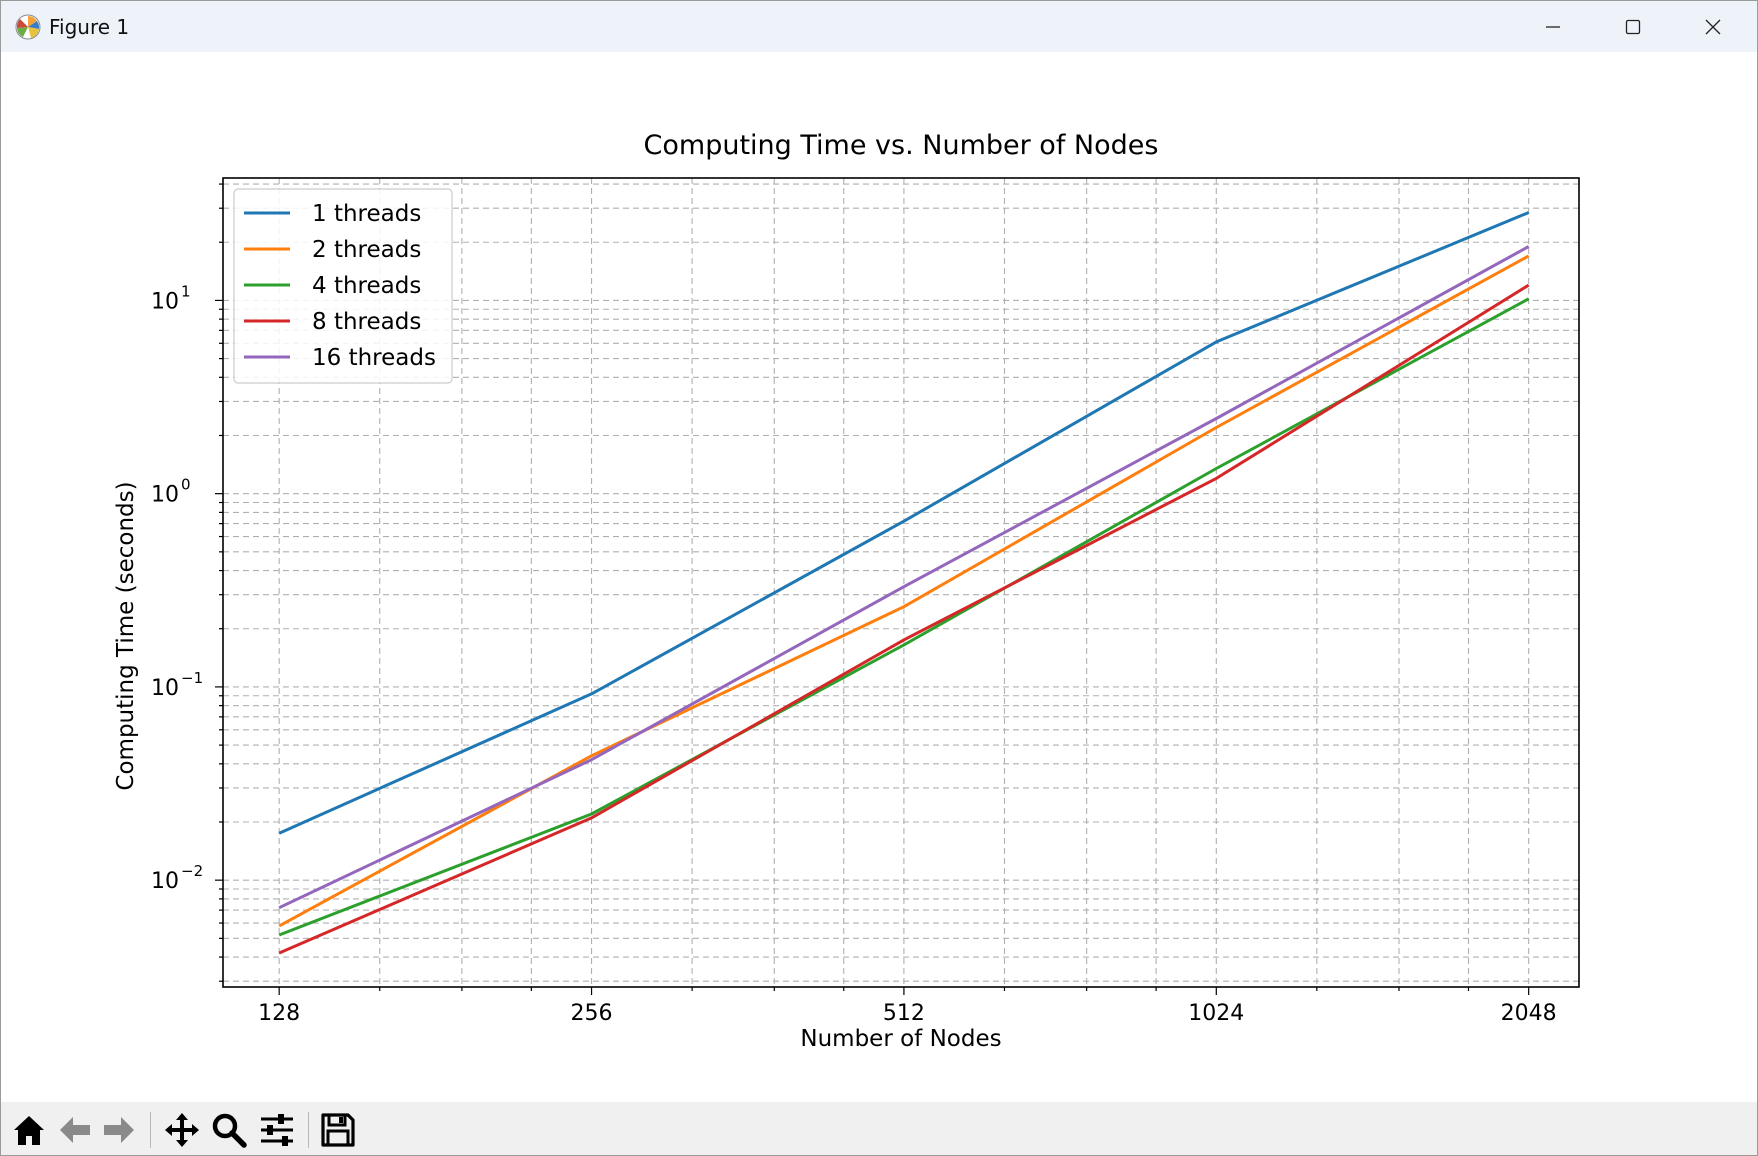 The image size is (1758, 1156). I want to click on minimize-icon, so click(1553, 26).